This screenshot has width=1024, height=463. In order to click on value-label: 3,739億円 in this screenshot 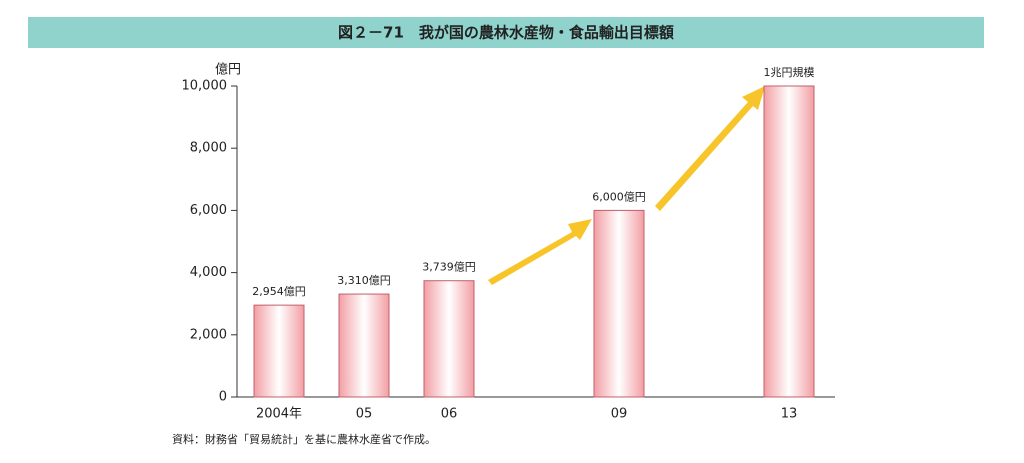, I will do `click(449, 267)`.